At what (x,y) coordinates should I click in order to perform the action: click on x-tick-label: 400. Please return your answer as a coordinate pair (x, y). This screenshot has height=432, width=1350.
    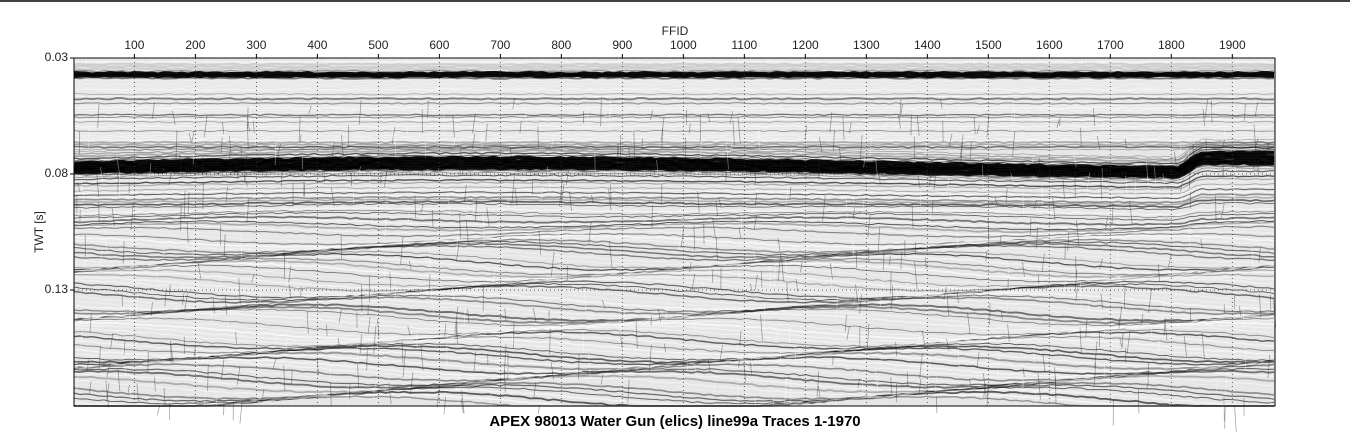
    Looking at the image, I should click on (317, 45).